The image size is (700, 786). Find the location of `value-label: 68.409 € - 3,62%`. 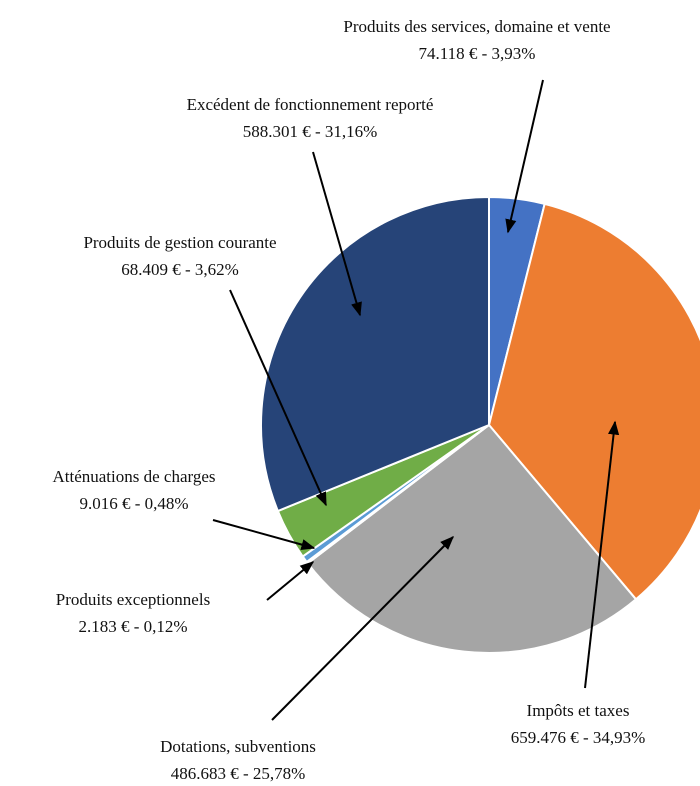

value-label: 68.409 € - 3,62% is located at coordinates (180, 269).